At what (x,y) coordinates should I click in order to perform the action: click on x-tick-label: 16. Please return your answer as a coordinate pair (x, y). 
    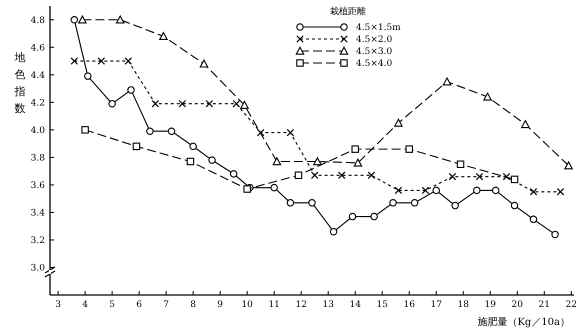
    Looking at the image, I should click on (410, 305).